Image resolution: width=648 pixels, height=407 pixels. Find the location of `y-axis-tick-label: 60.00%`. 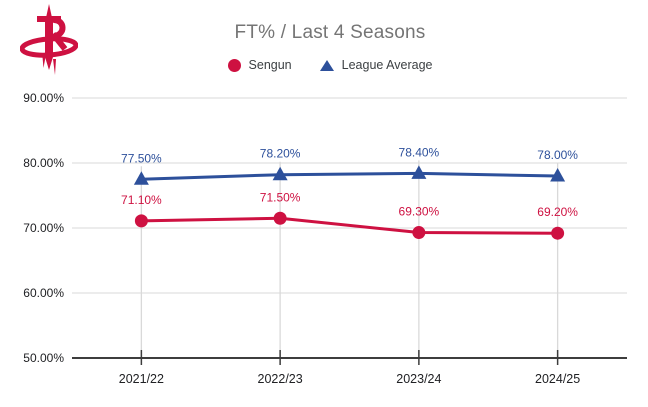

y-axis-tick-label: 60.00% is located at coordinates (43, 293).